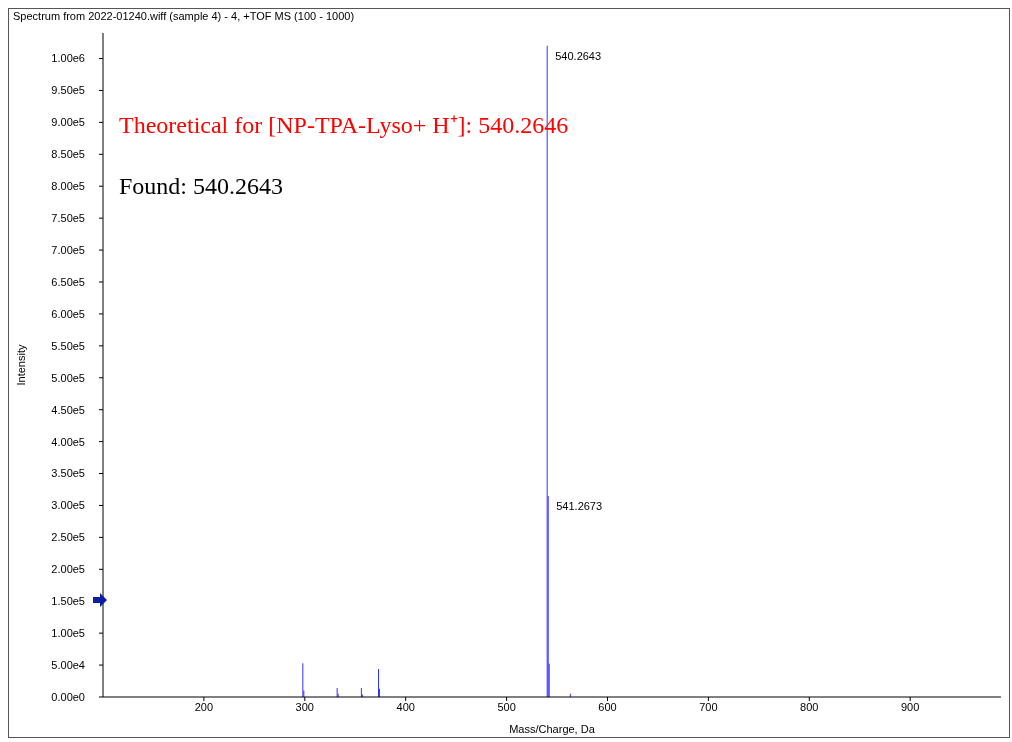 This screenshot has height=742, width=1012. Describe the element at coordinates (68, 313) in the screenshot. I see `y-tick-label: 6.00e5` at that location.